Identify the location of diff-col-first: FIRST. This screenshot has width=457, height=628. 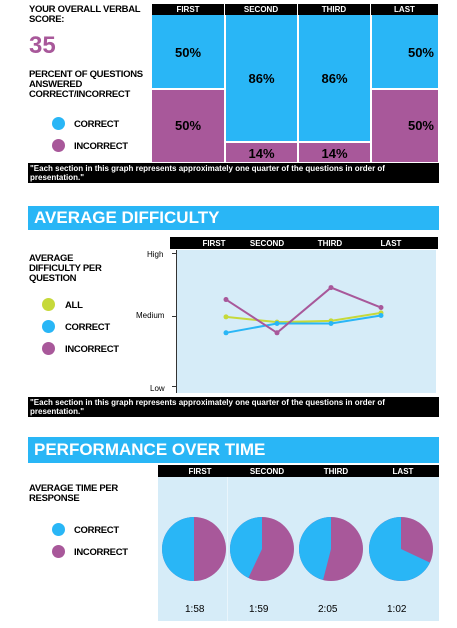
(214, 243).